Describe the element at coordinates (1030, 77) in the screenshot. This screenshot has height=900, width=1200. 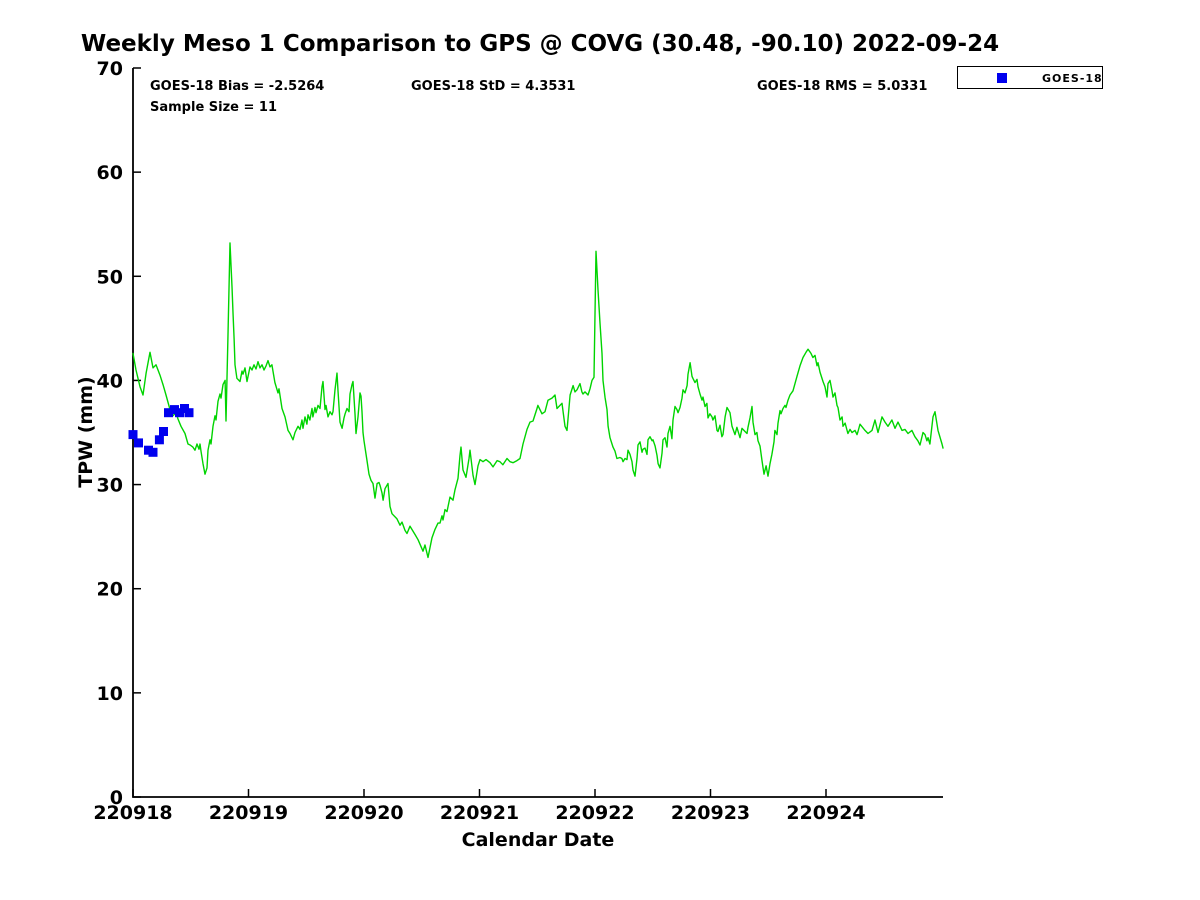
I see `legend: GOES-18` at that location.